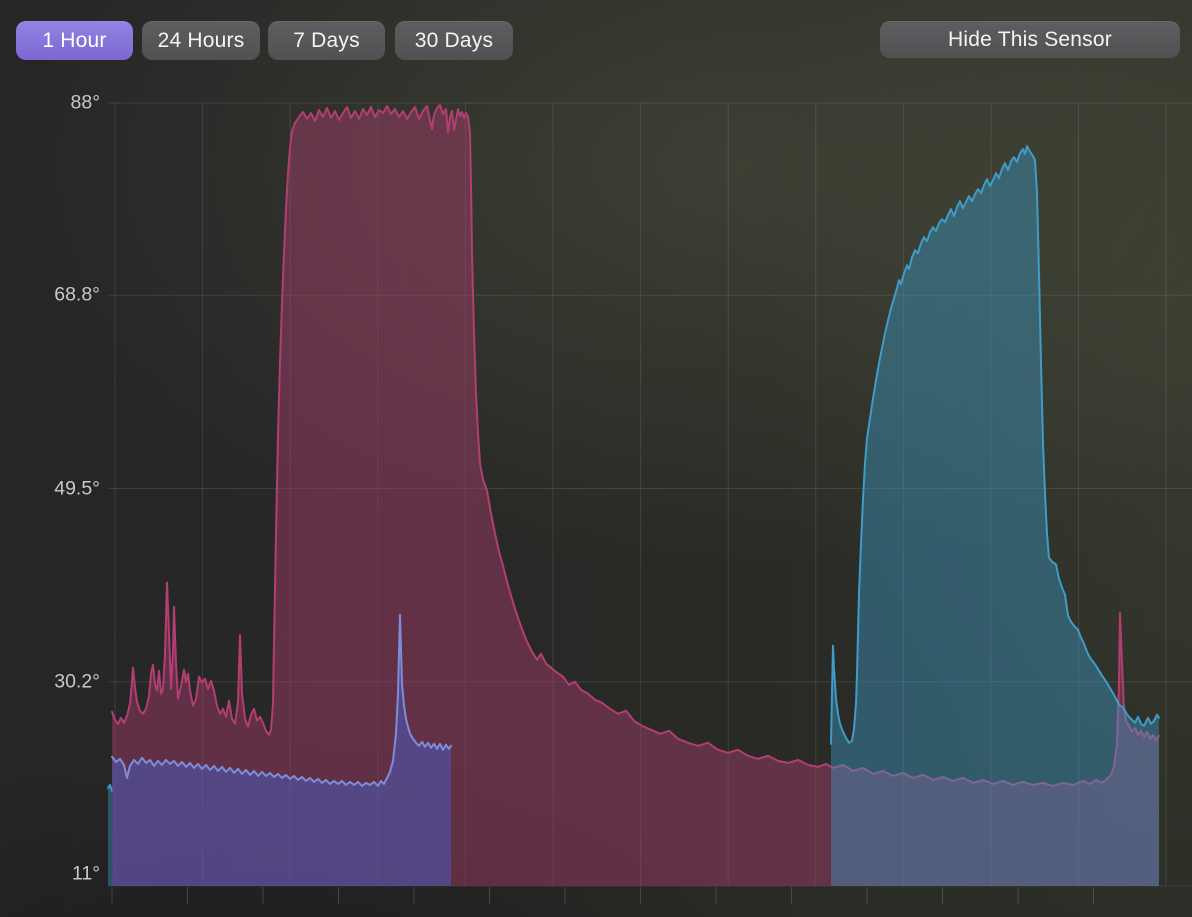 The height and width of the screenshot is (917, 1192). Describe the element at coordinates (1030, 39) in the screenshot. I see `hide-sensor-button: Hide This Sensor` at that location.